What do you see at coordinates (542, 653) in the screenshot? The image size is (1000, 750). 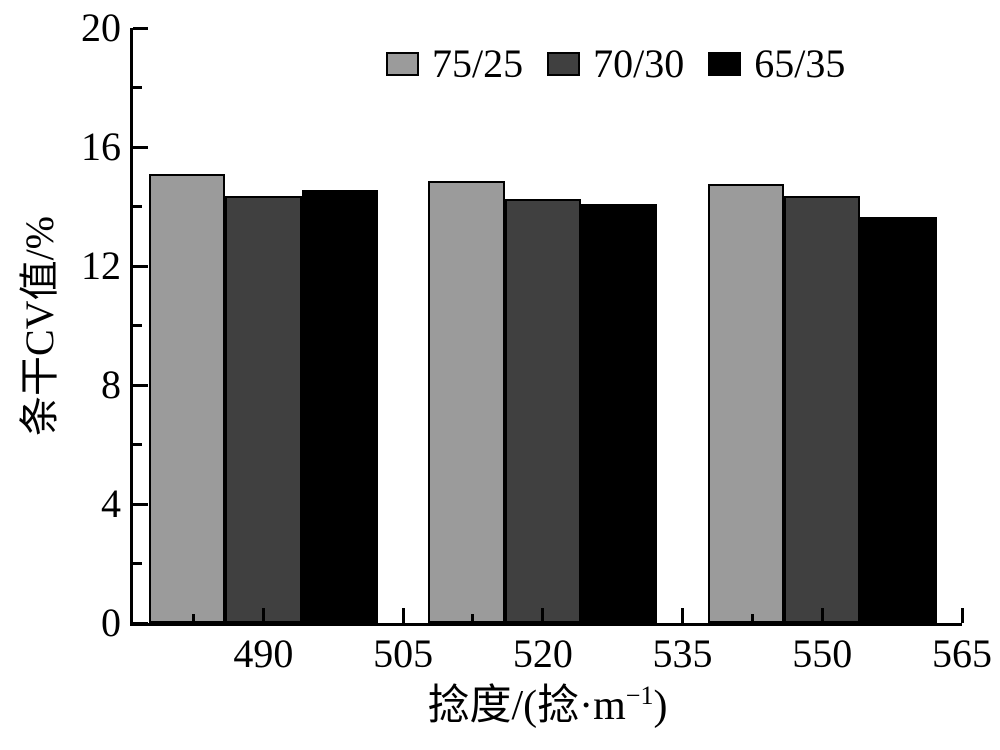 I see `x-tick-label-520: 520` at bounding box center [542, 653].